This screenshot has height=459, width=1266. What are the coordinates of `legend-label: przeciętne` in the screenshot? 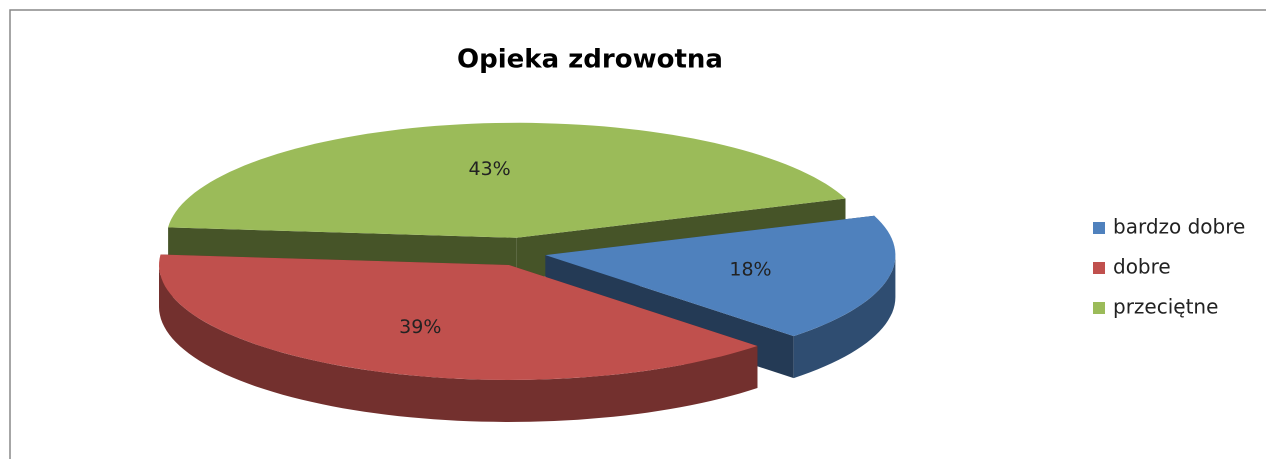 It's located at (1165, 307).